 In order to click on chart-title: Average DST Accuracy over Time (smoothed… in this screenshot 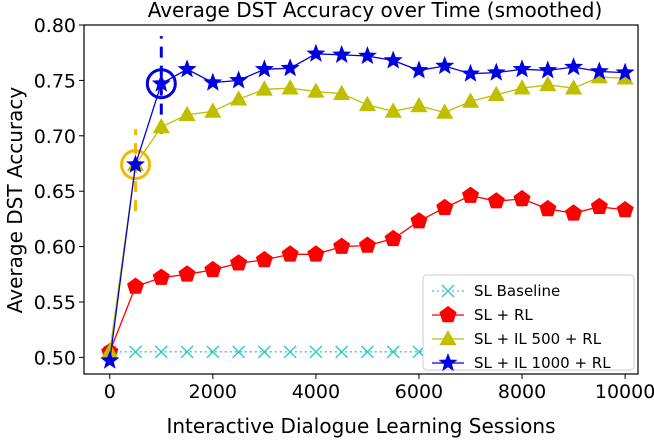, I will do `click(375, 11)`.